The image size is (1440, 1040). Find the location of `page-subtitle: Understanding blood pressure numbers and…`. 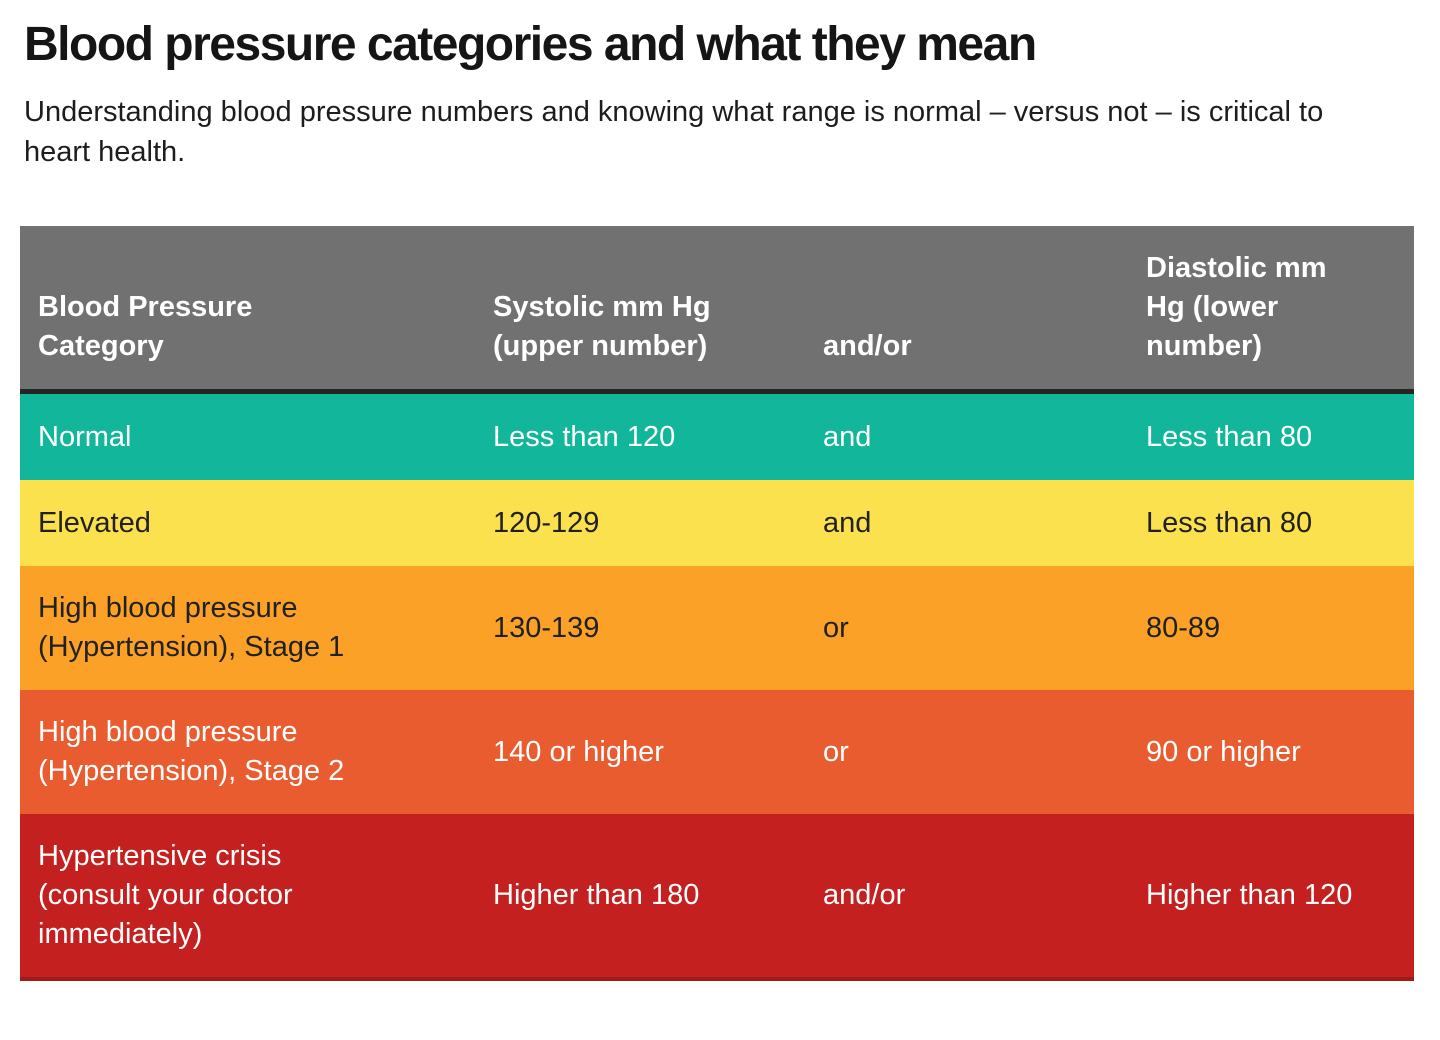

page-subtitle: Understanding blood pressure numbers and… is located at coordinates (674, 132).